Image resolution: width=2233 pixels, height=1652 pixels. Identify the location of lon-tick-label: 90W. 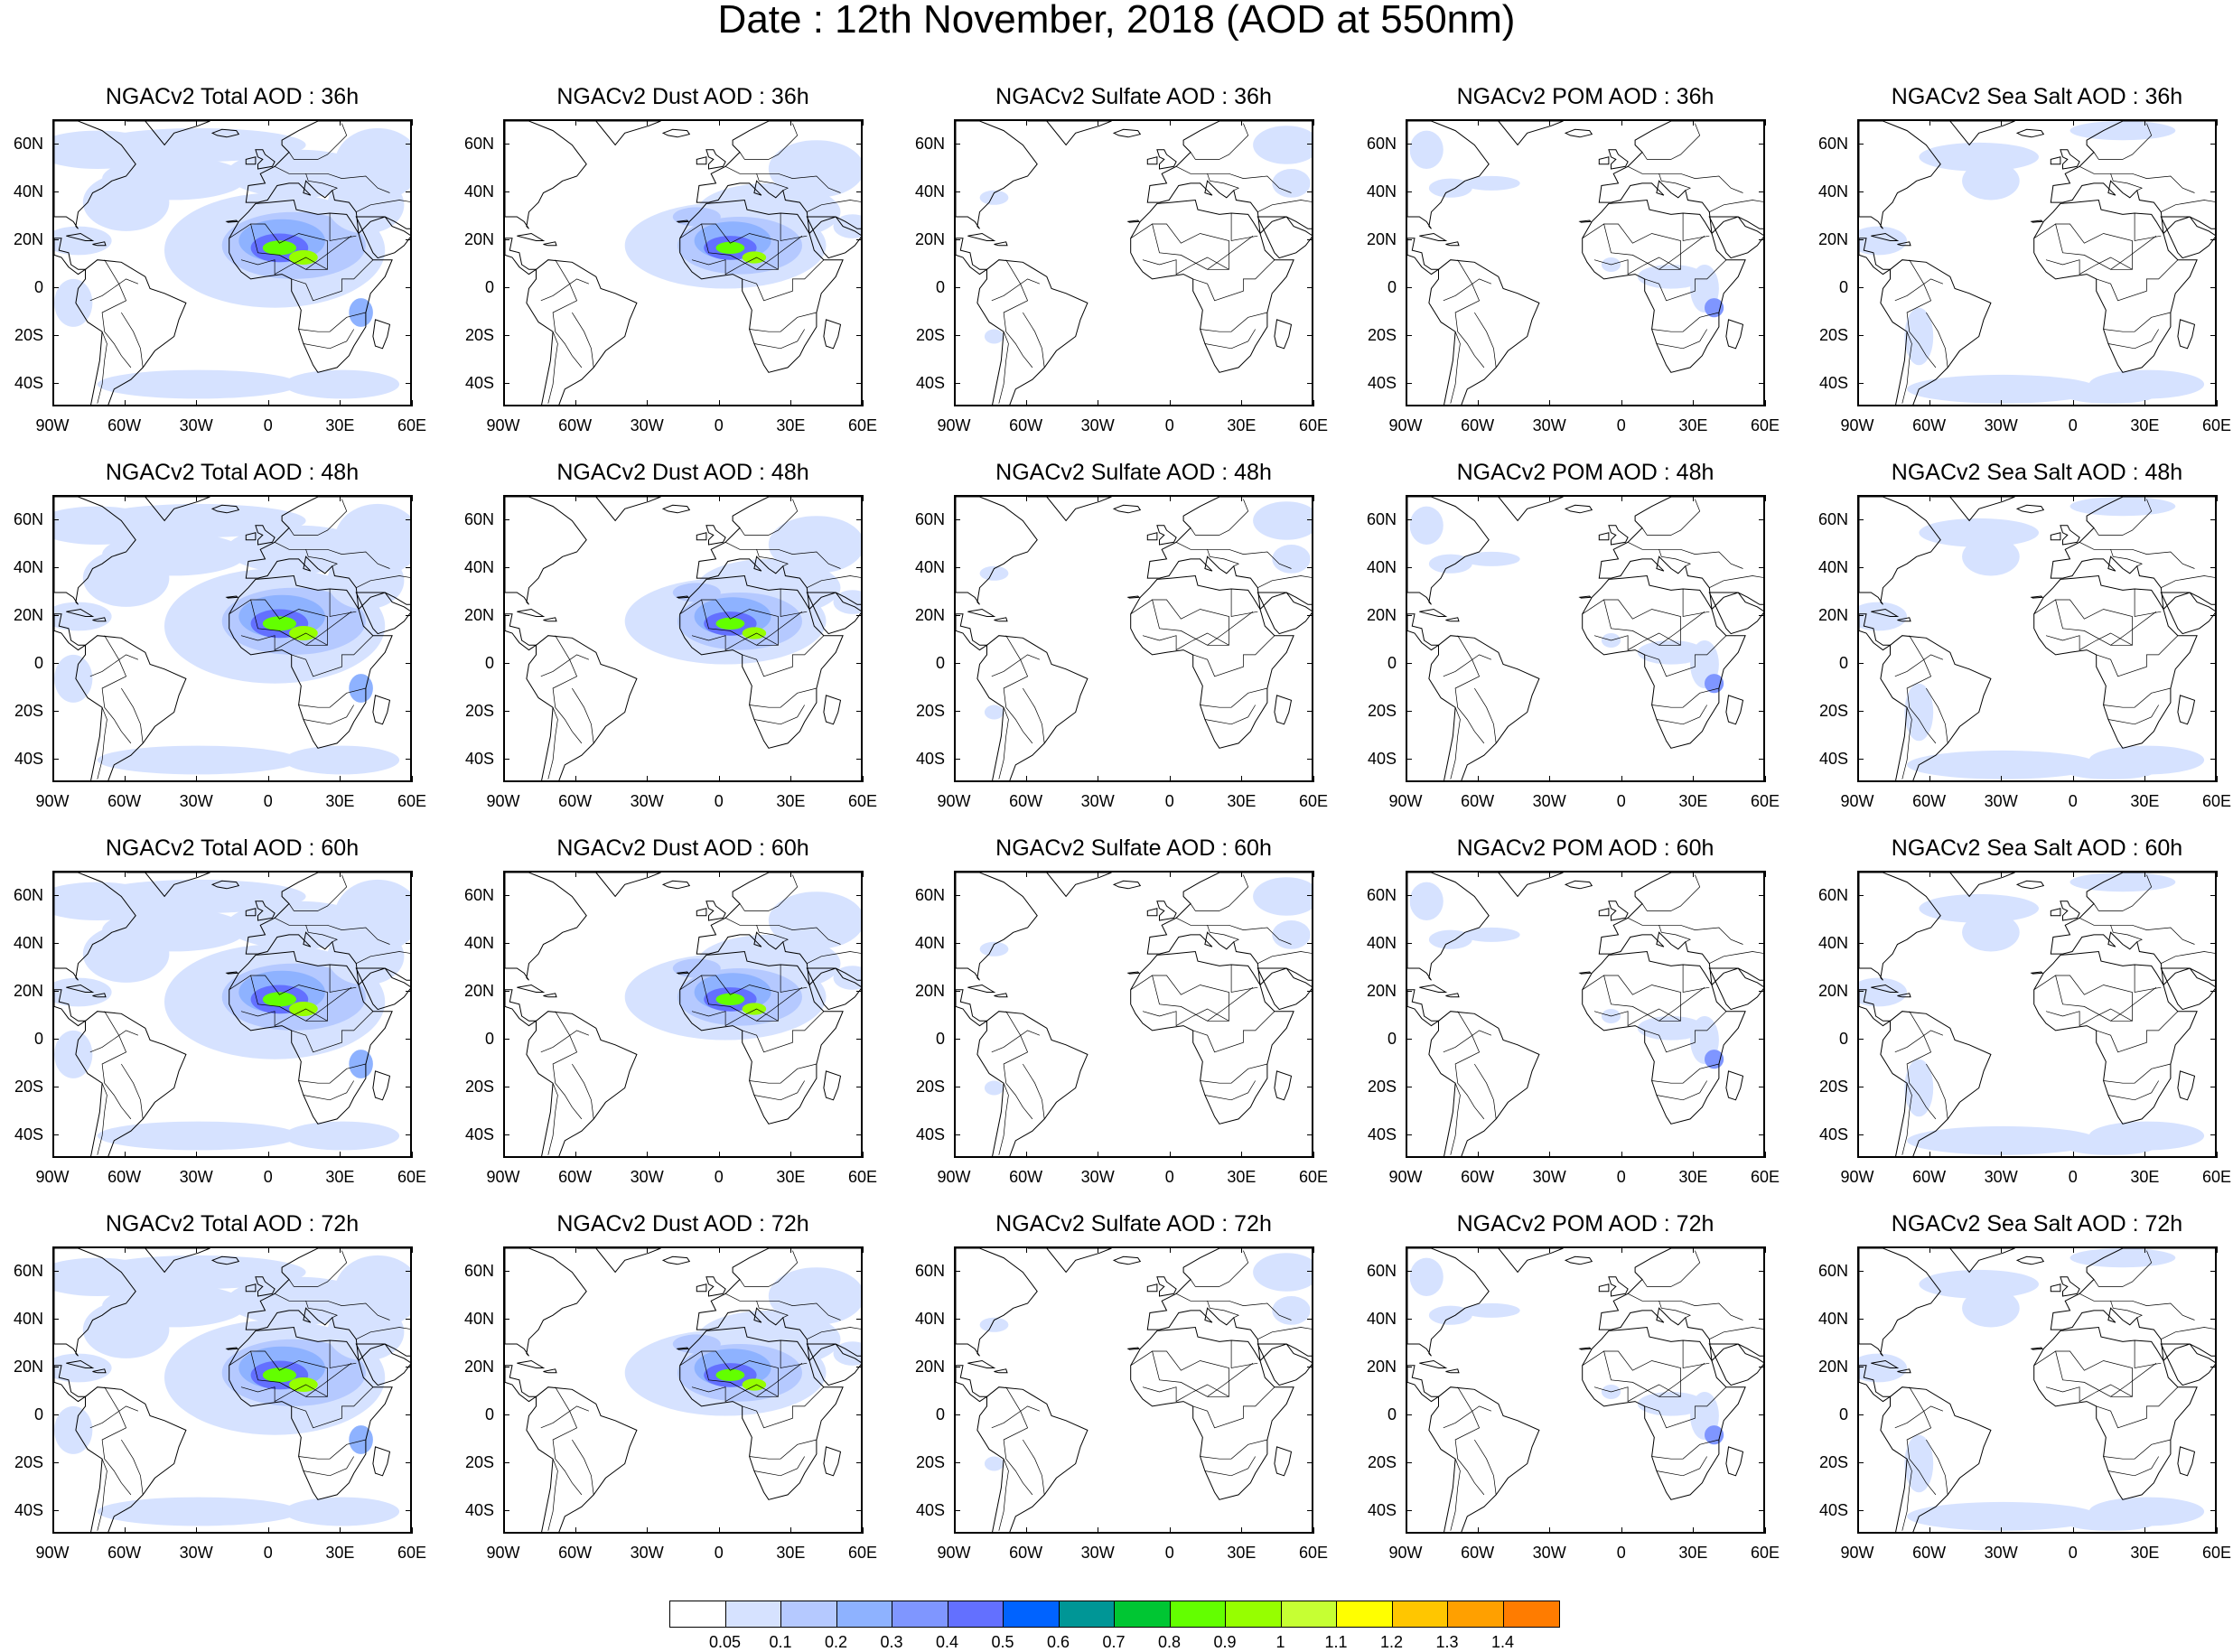
(52, 425).